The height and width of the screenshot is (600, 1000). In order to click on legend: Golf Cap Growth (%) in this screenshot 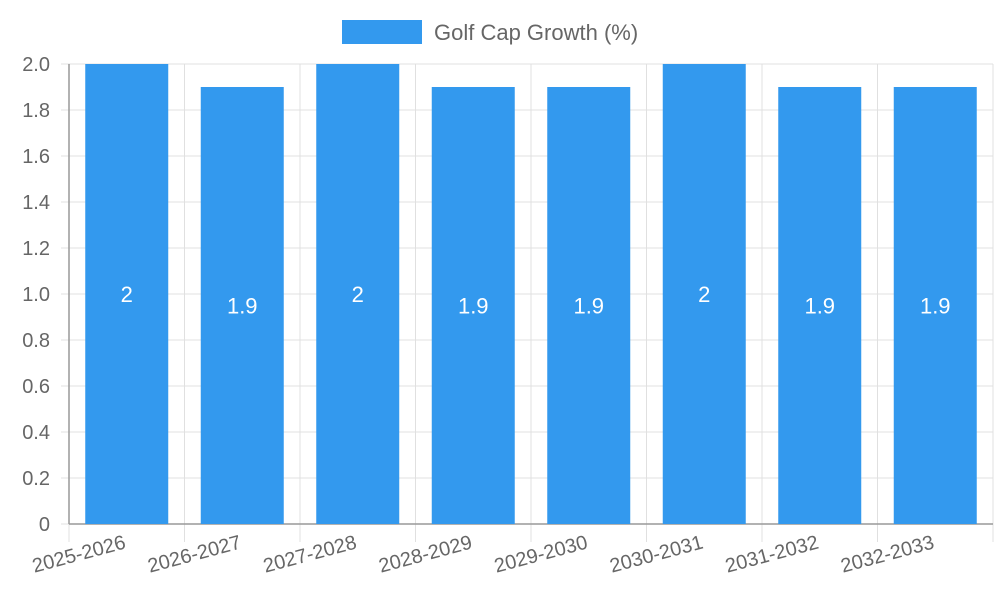, I will do `click(490, 32)`.